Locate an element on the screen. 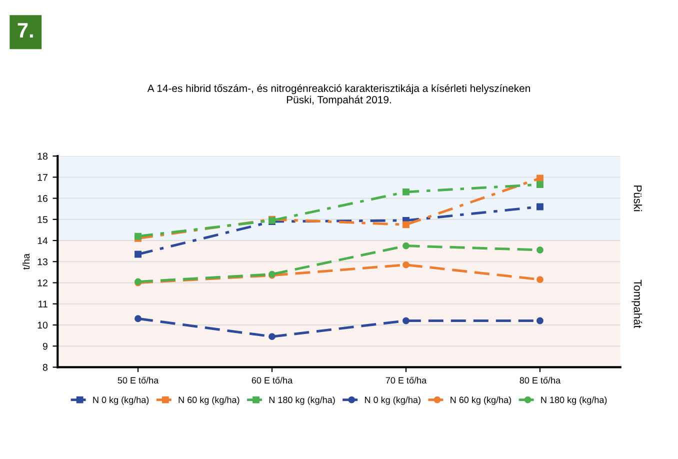 The image size is (678, 459). band-label: Püski is located at coordinates (638, 199).